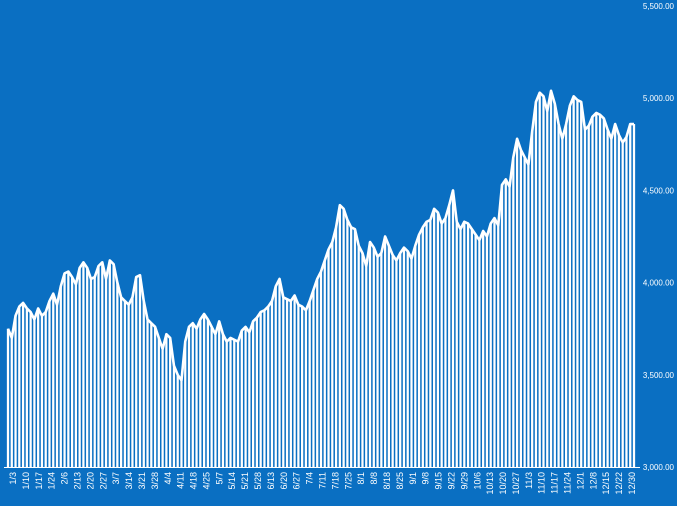 Image resolution: width=677 pixels, height=506 pixels. I want to click on x-tick-label: 5/21, so click(245, 481).